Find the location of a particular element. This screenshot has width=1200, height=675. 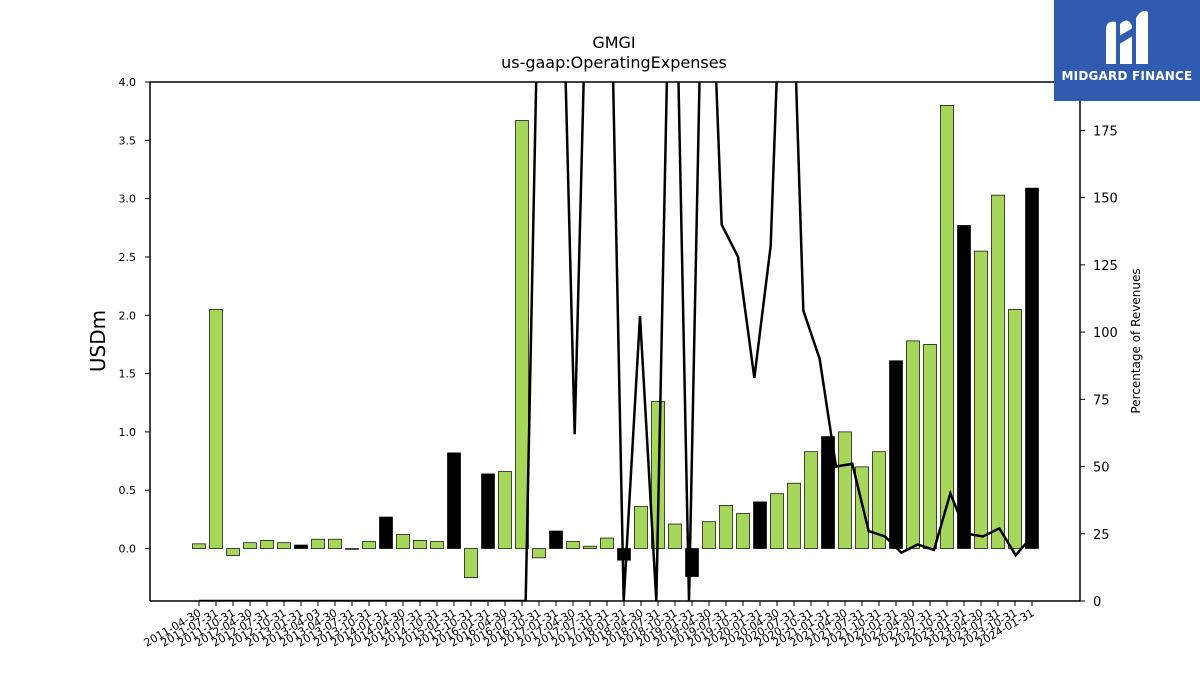

brand-logo: MIDGARD FINANCE is located at coordinates (1127, 50).